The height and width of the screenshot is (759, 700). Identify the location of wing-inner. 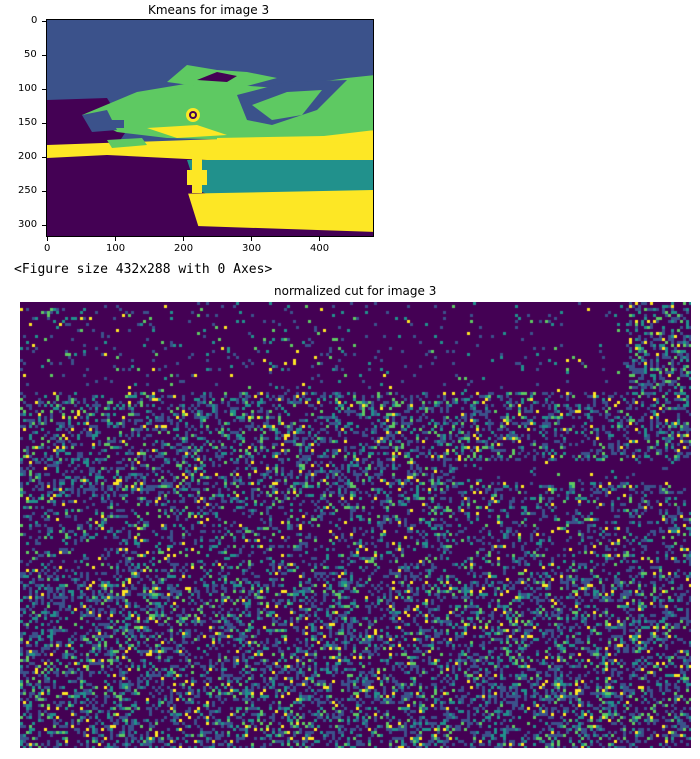
(287, 105).